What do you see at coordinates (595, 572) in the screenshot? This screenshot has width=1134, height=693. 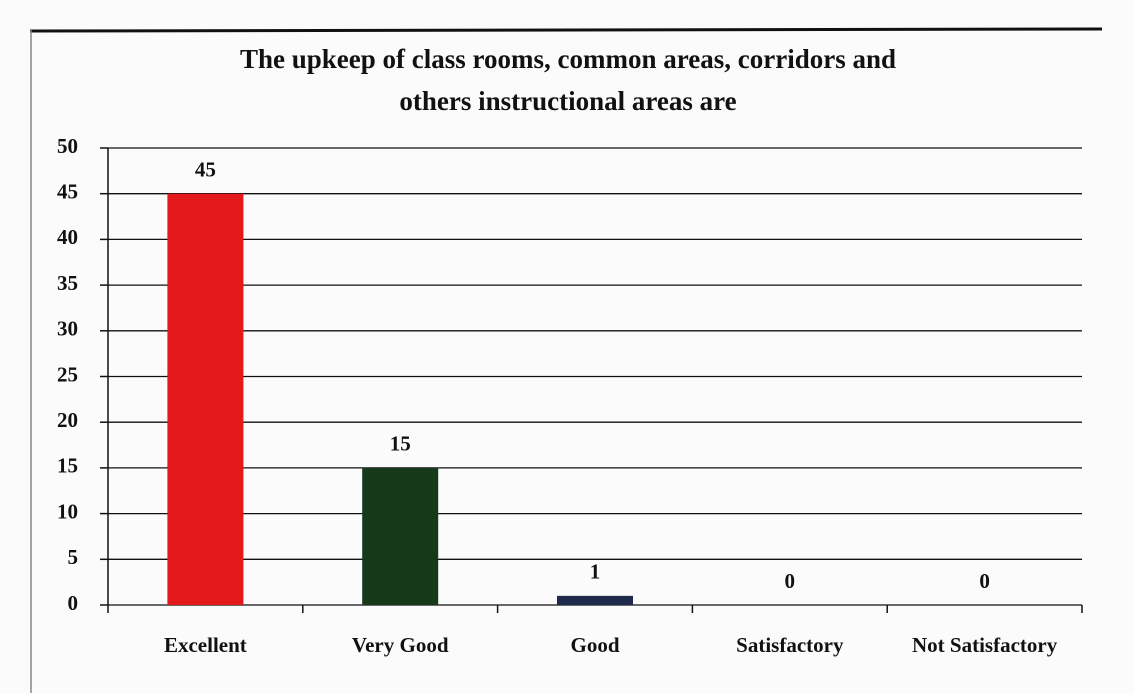 I see `data-label: 1` at bounding box center [595, 572].